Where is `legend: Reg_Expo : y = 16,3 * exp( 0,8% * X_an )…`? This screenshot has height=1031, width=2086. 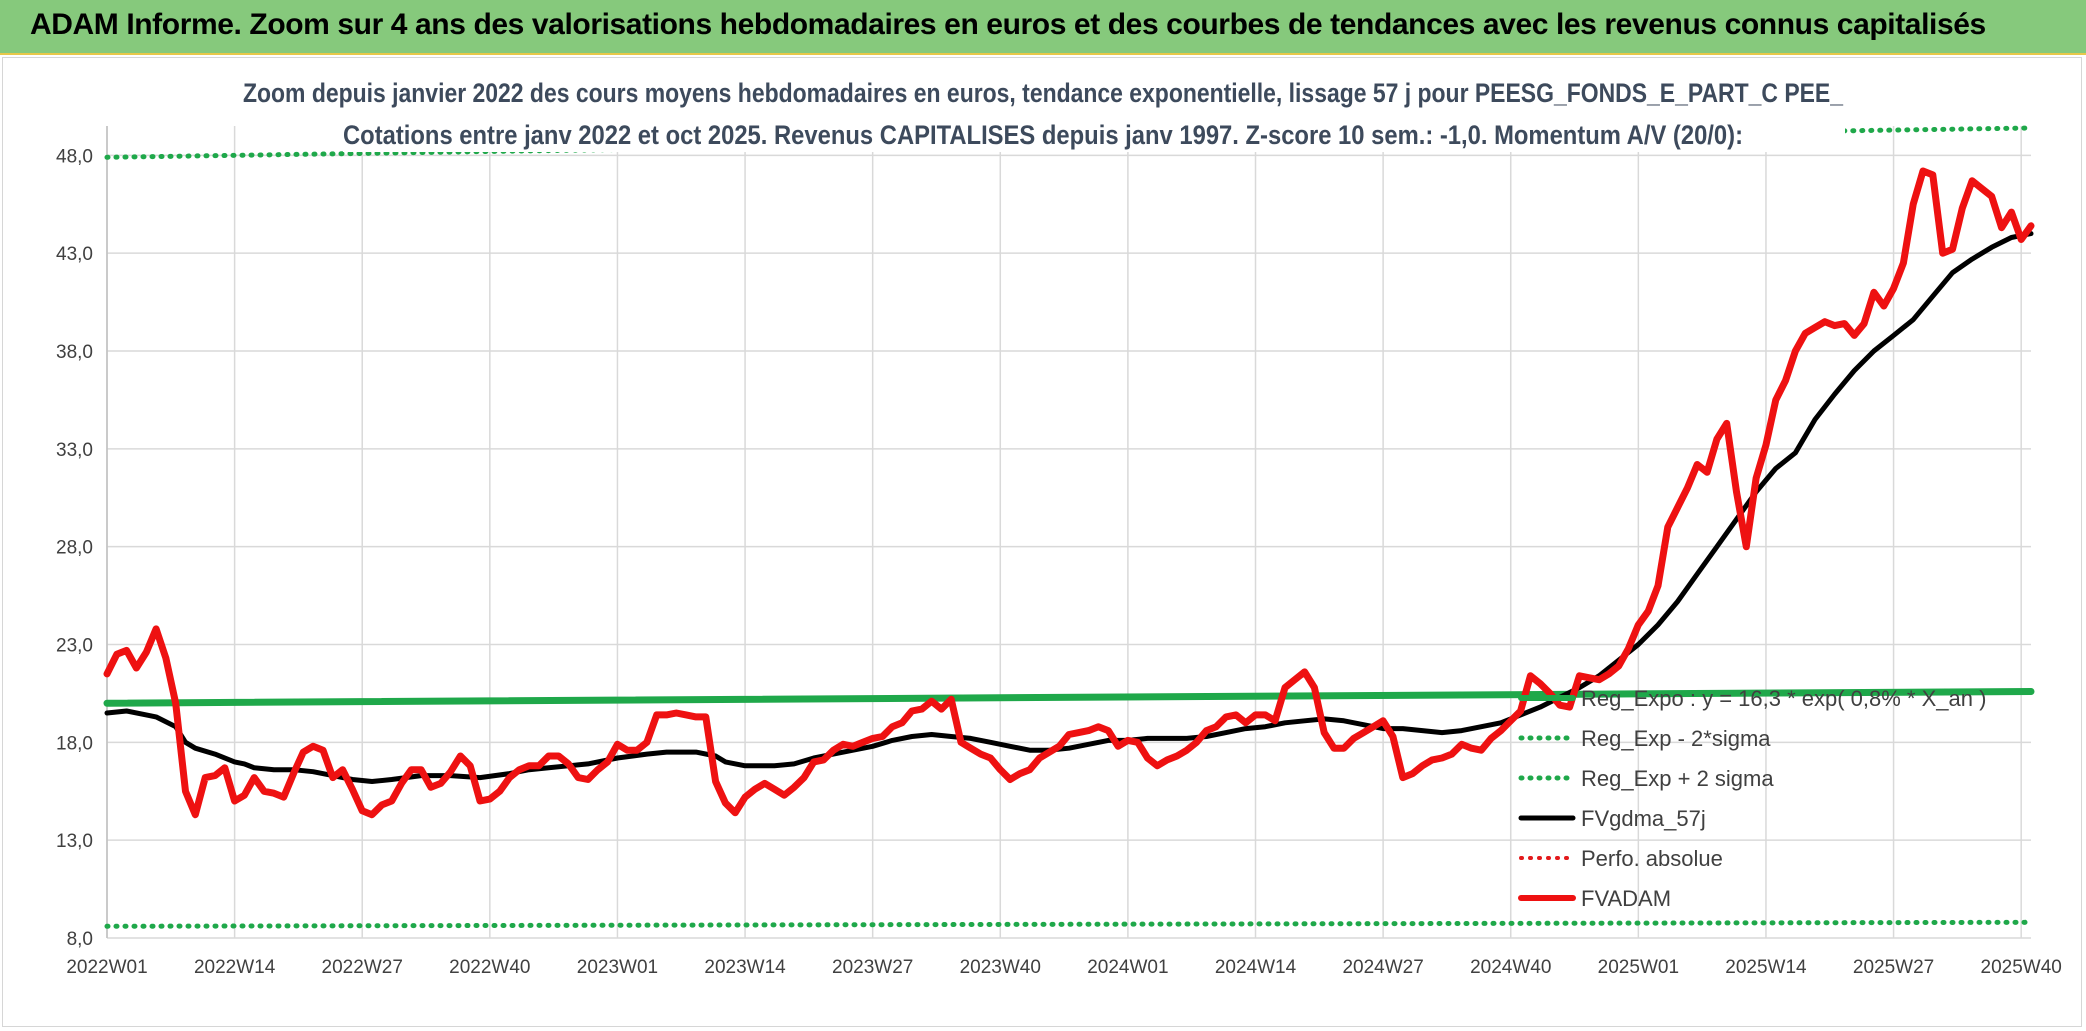 legend: Reg_Expo : y = 16,3 * exp( 0,8% * X_an )… is located at coordinates (1752, 798).